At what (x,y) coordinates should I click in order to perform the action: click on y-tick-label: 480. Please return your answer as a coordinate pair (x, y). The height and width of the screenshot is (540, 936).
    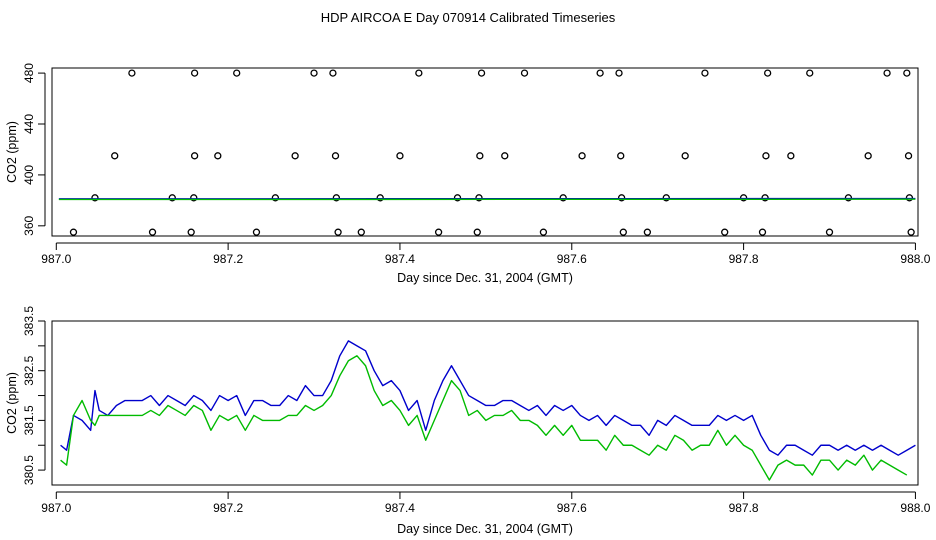
    Looking at the image, I should click on (29, 73).